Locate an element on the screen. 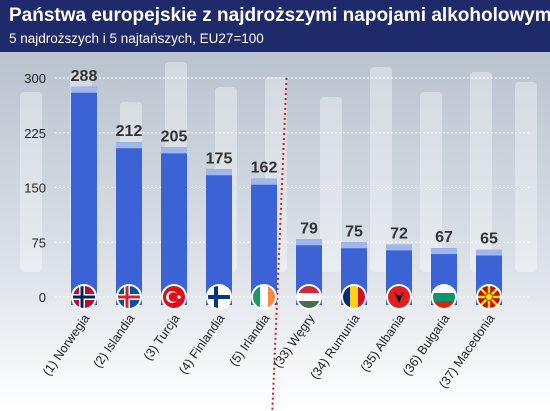 This screenshot has height=411, width=550. value-label: 75 is located at coordinates (354, 231).